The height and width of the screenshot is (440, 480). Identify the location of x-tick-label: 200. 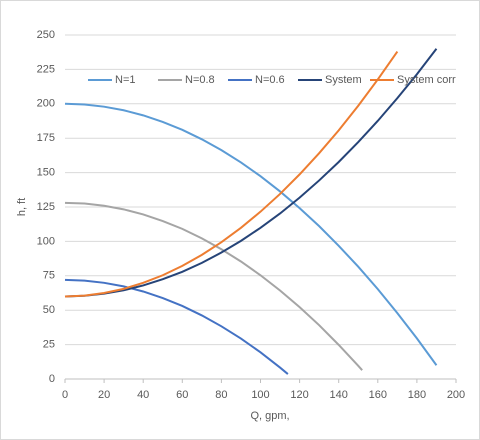
(456, 395).